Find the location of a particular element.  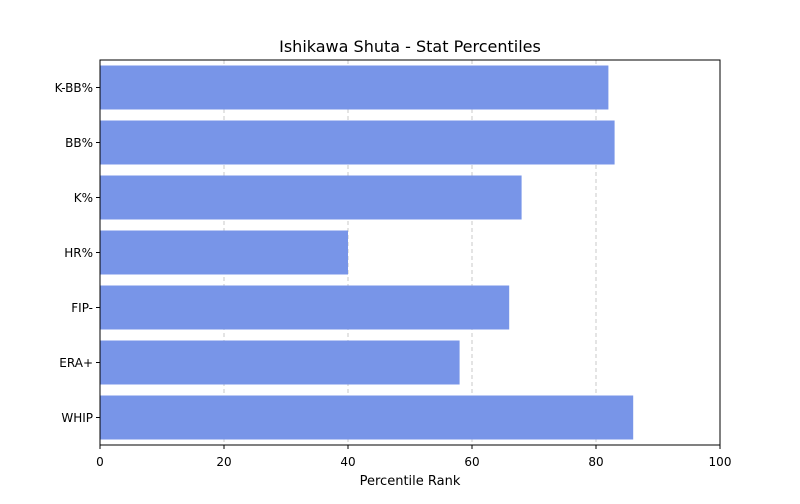

y-tick-label: HR% is located at coordinates (78, 253).